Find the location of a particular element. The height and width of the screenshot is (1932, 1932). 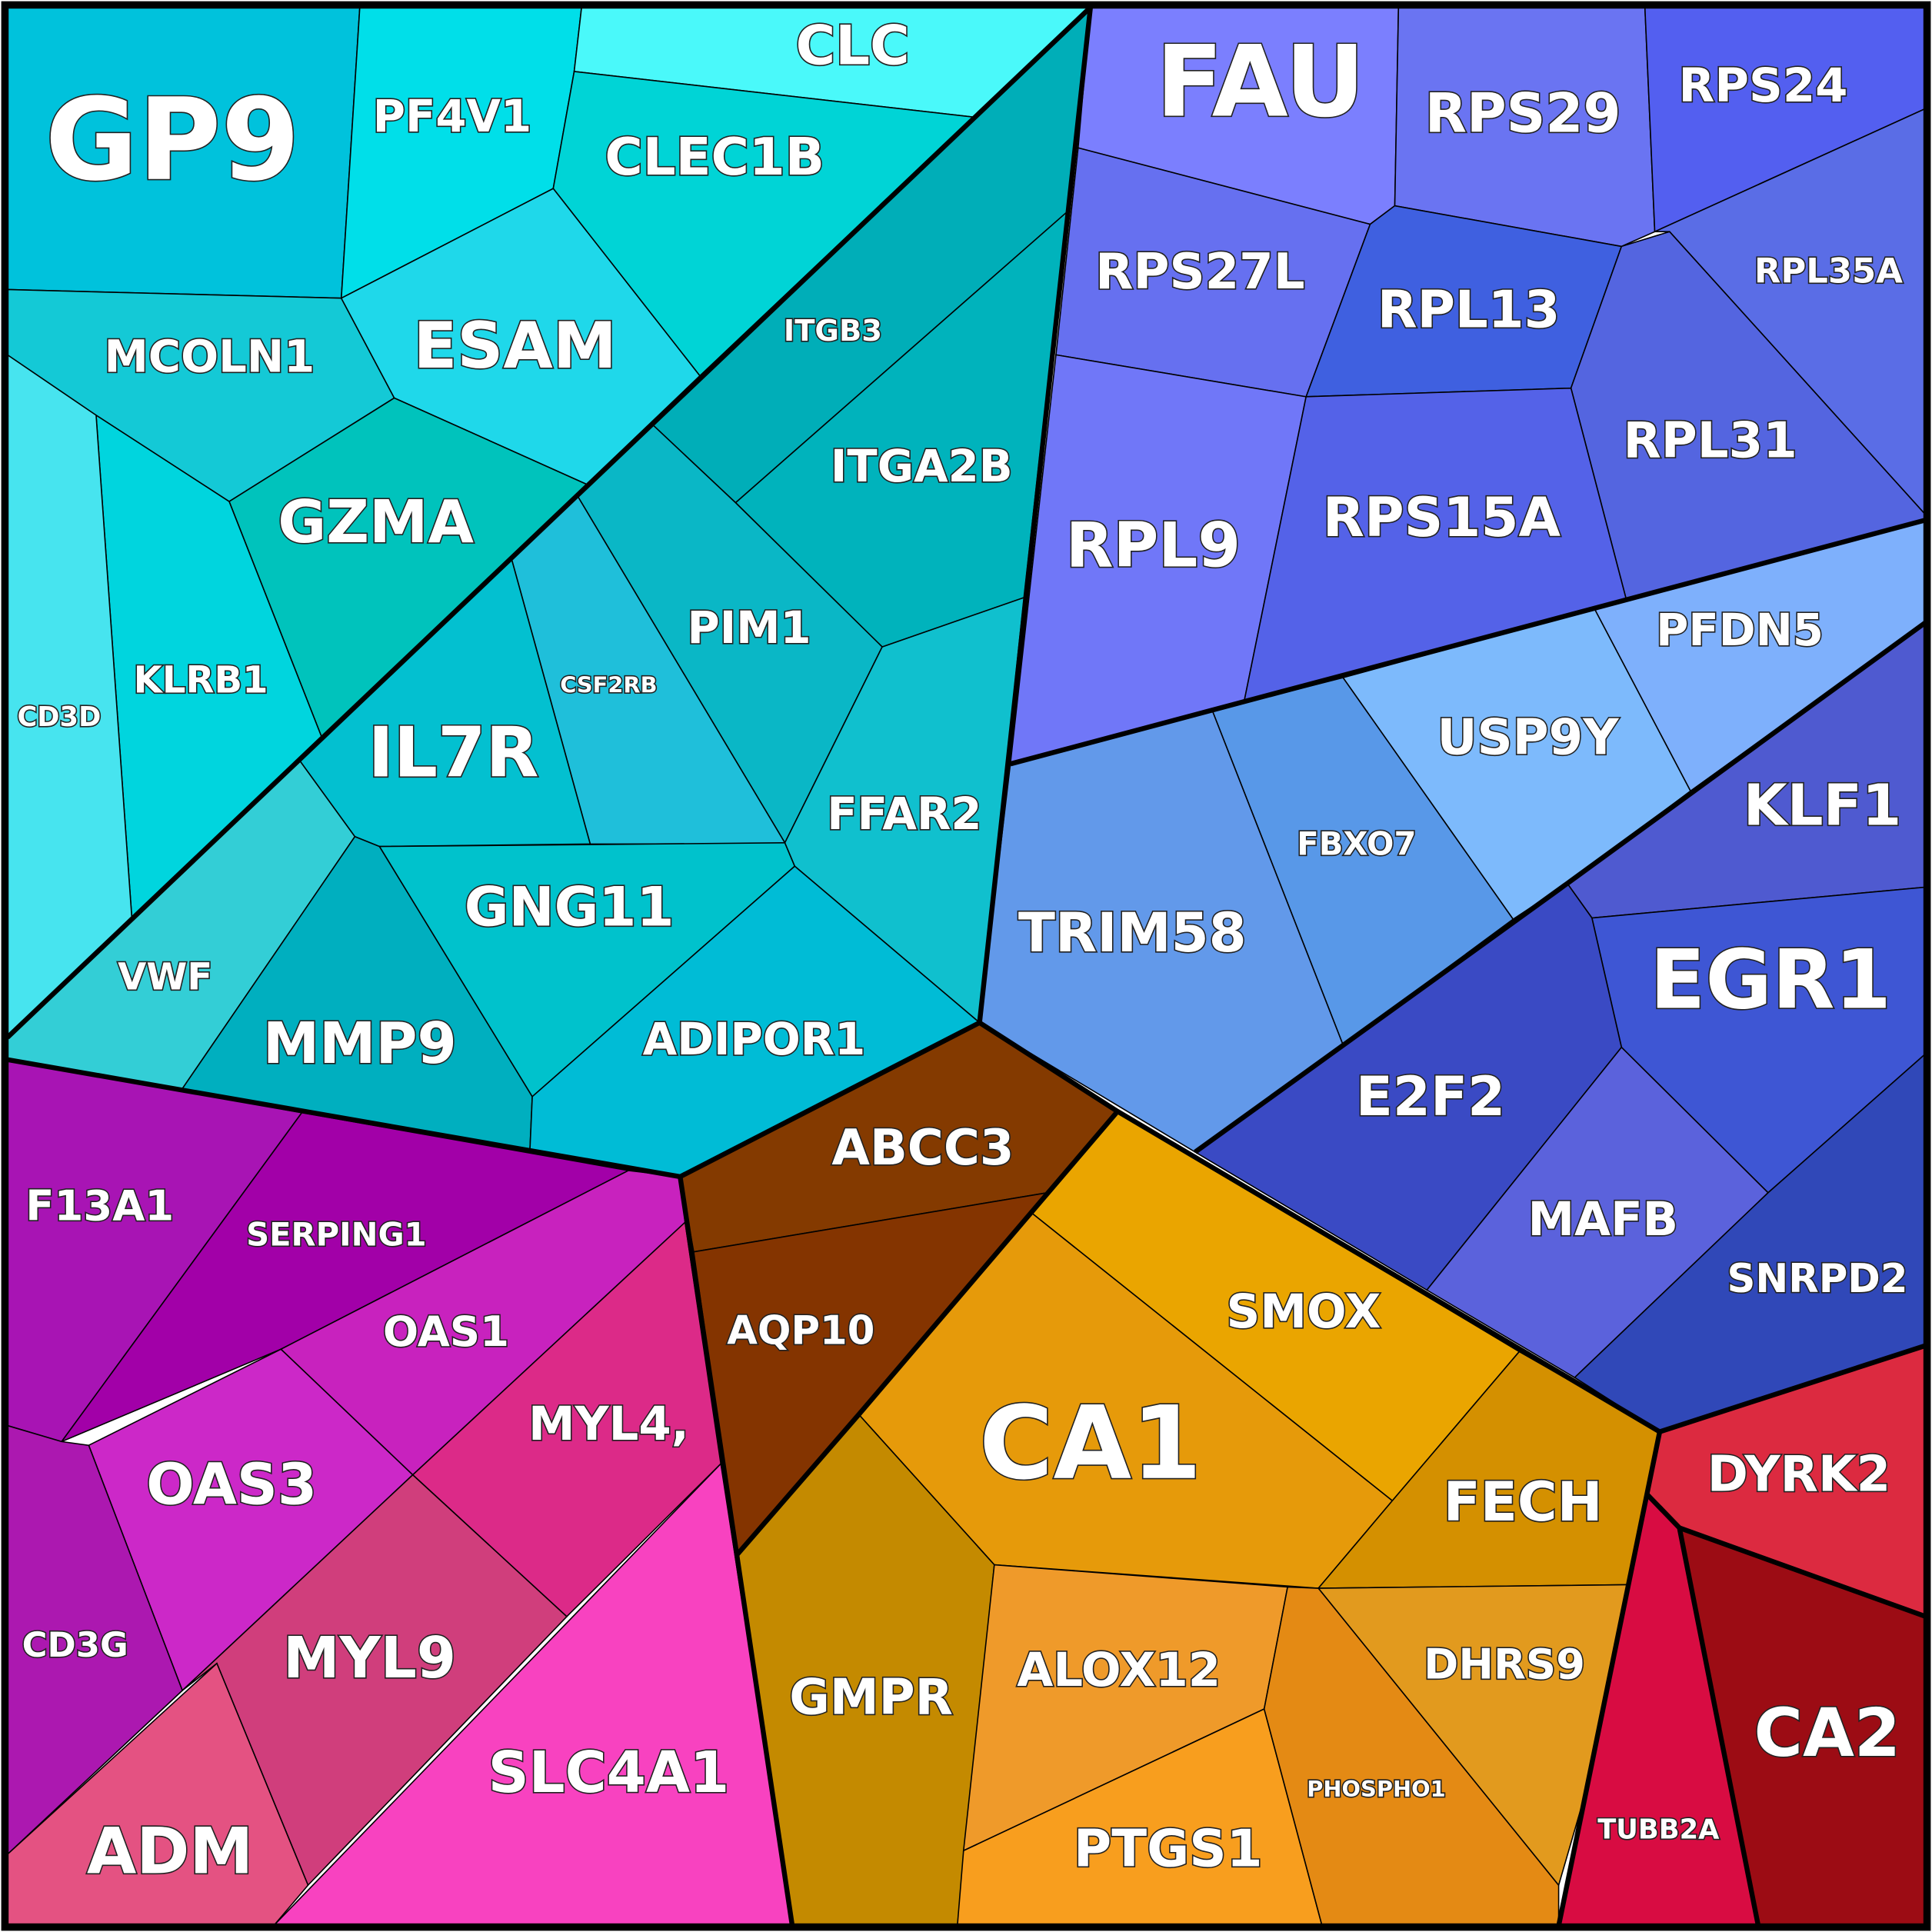

cell-label: MMP9 is located at coordinates (360, 1044).